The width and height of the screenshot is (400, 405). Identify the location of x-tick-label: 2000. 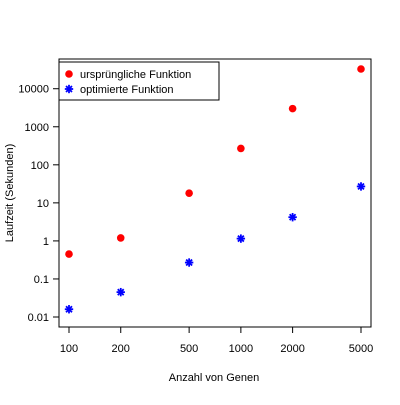
(292, 349).